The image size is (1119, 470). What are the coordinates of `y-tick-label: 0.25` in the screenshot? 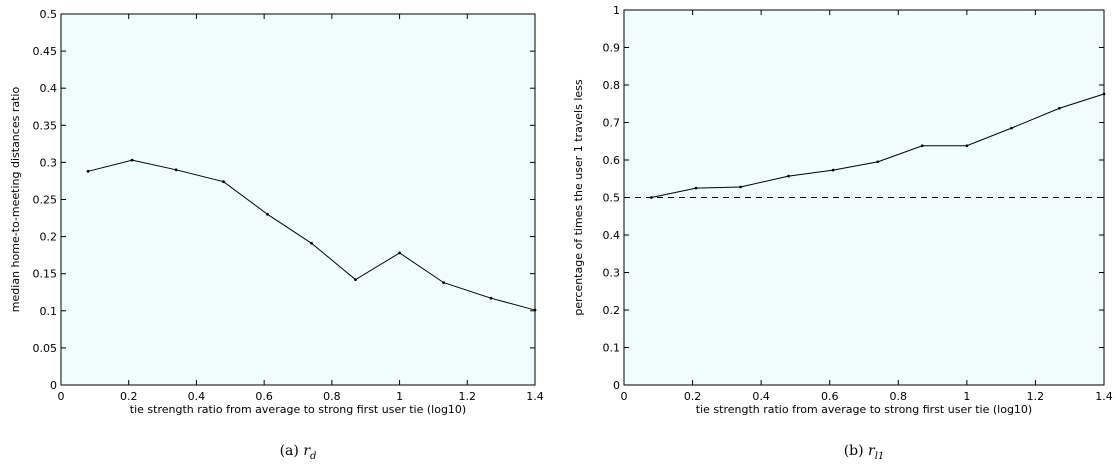 It's located at (45, 200).